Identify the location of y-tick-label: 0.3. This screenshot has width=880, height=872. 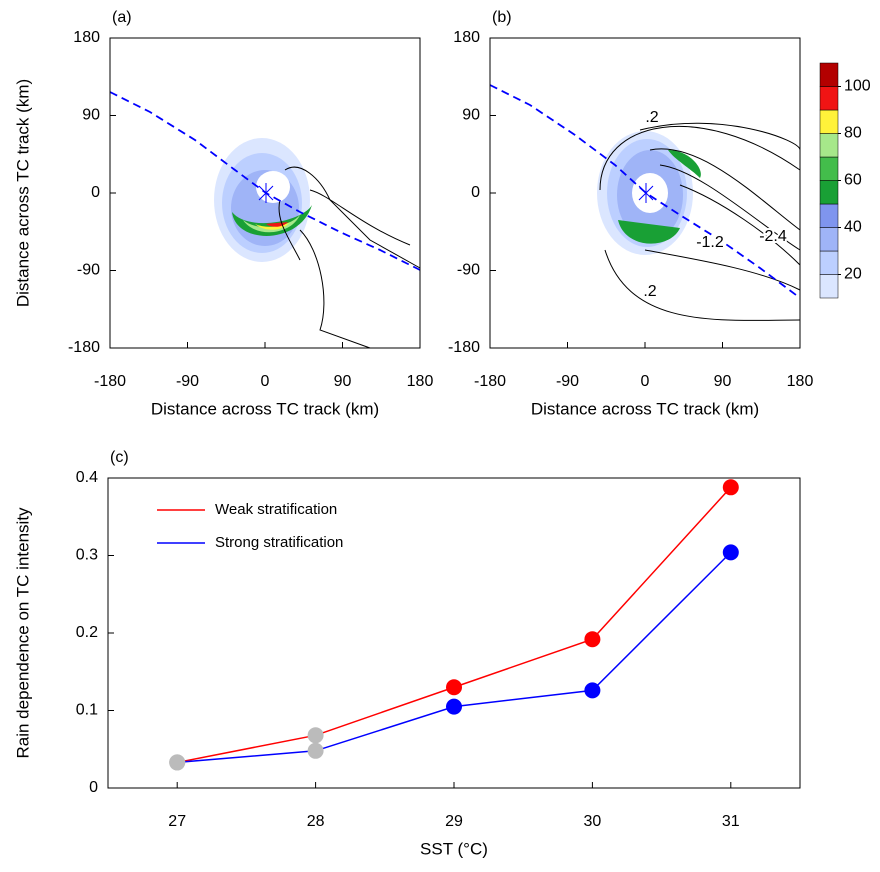
(87, 555).